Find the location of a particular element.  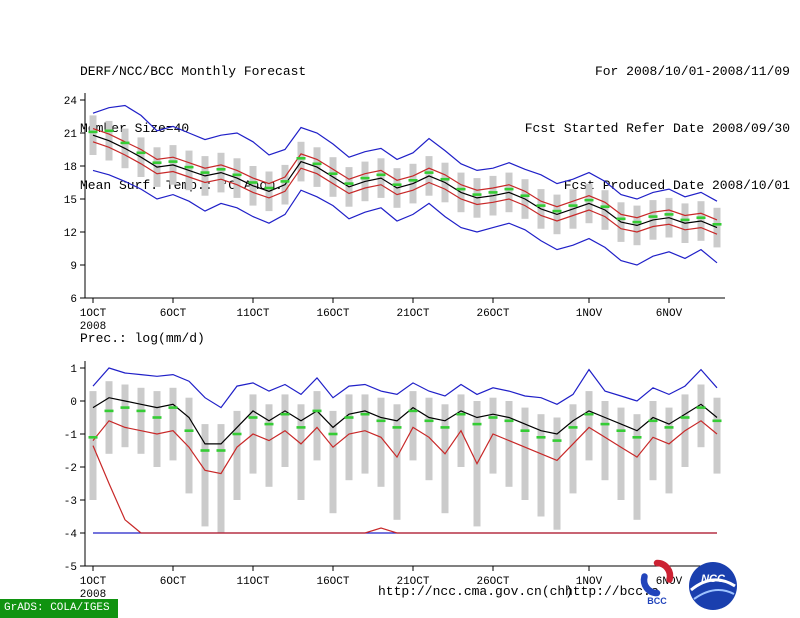

y-tick-label: -2 is located at coordinates (70, 469).